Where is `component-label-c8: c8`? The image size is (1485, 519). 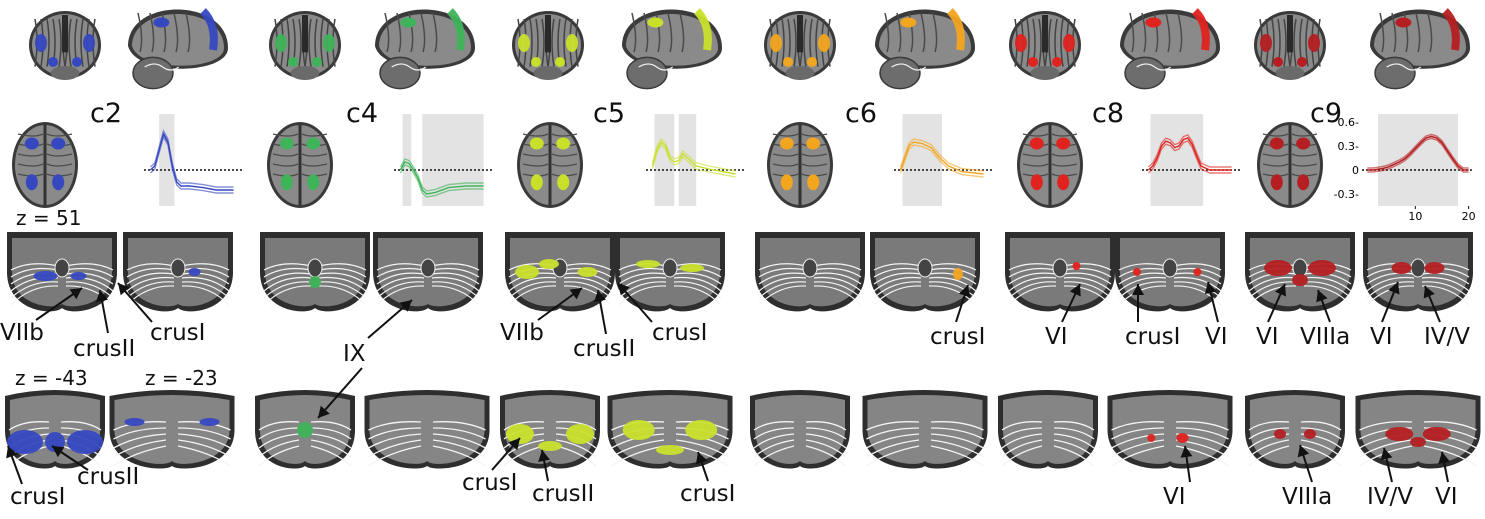 component-label-c8: c8 is located at coordinates (1108, 113).